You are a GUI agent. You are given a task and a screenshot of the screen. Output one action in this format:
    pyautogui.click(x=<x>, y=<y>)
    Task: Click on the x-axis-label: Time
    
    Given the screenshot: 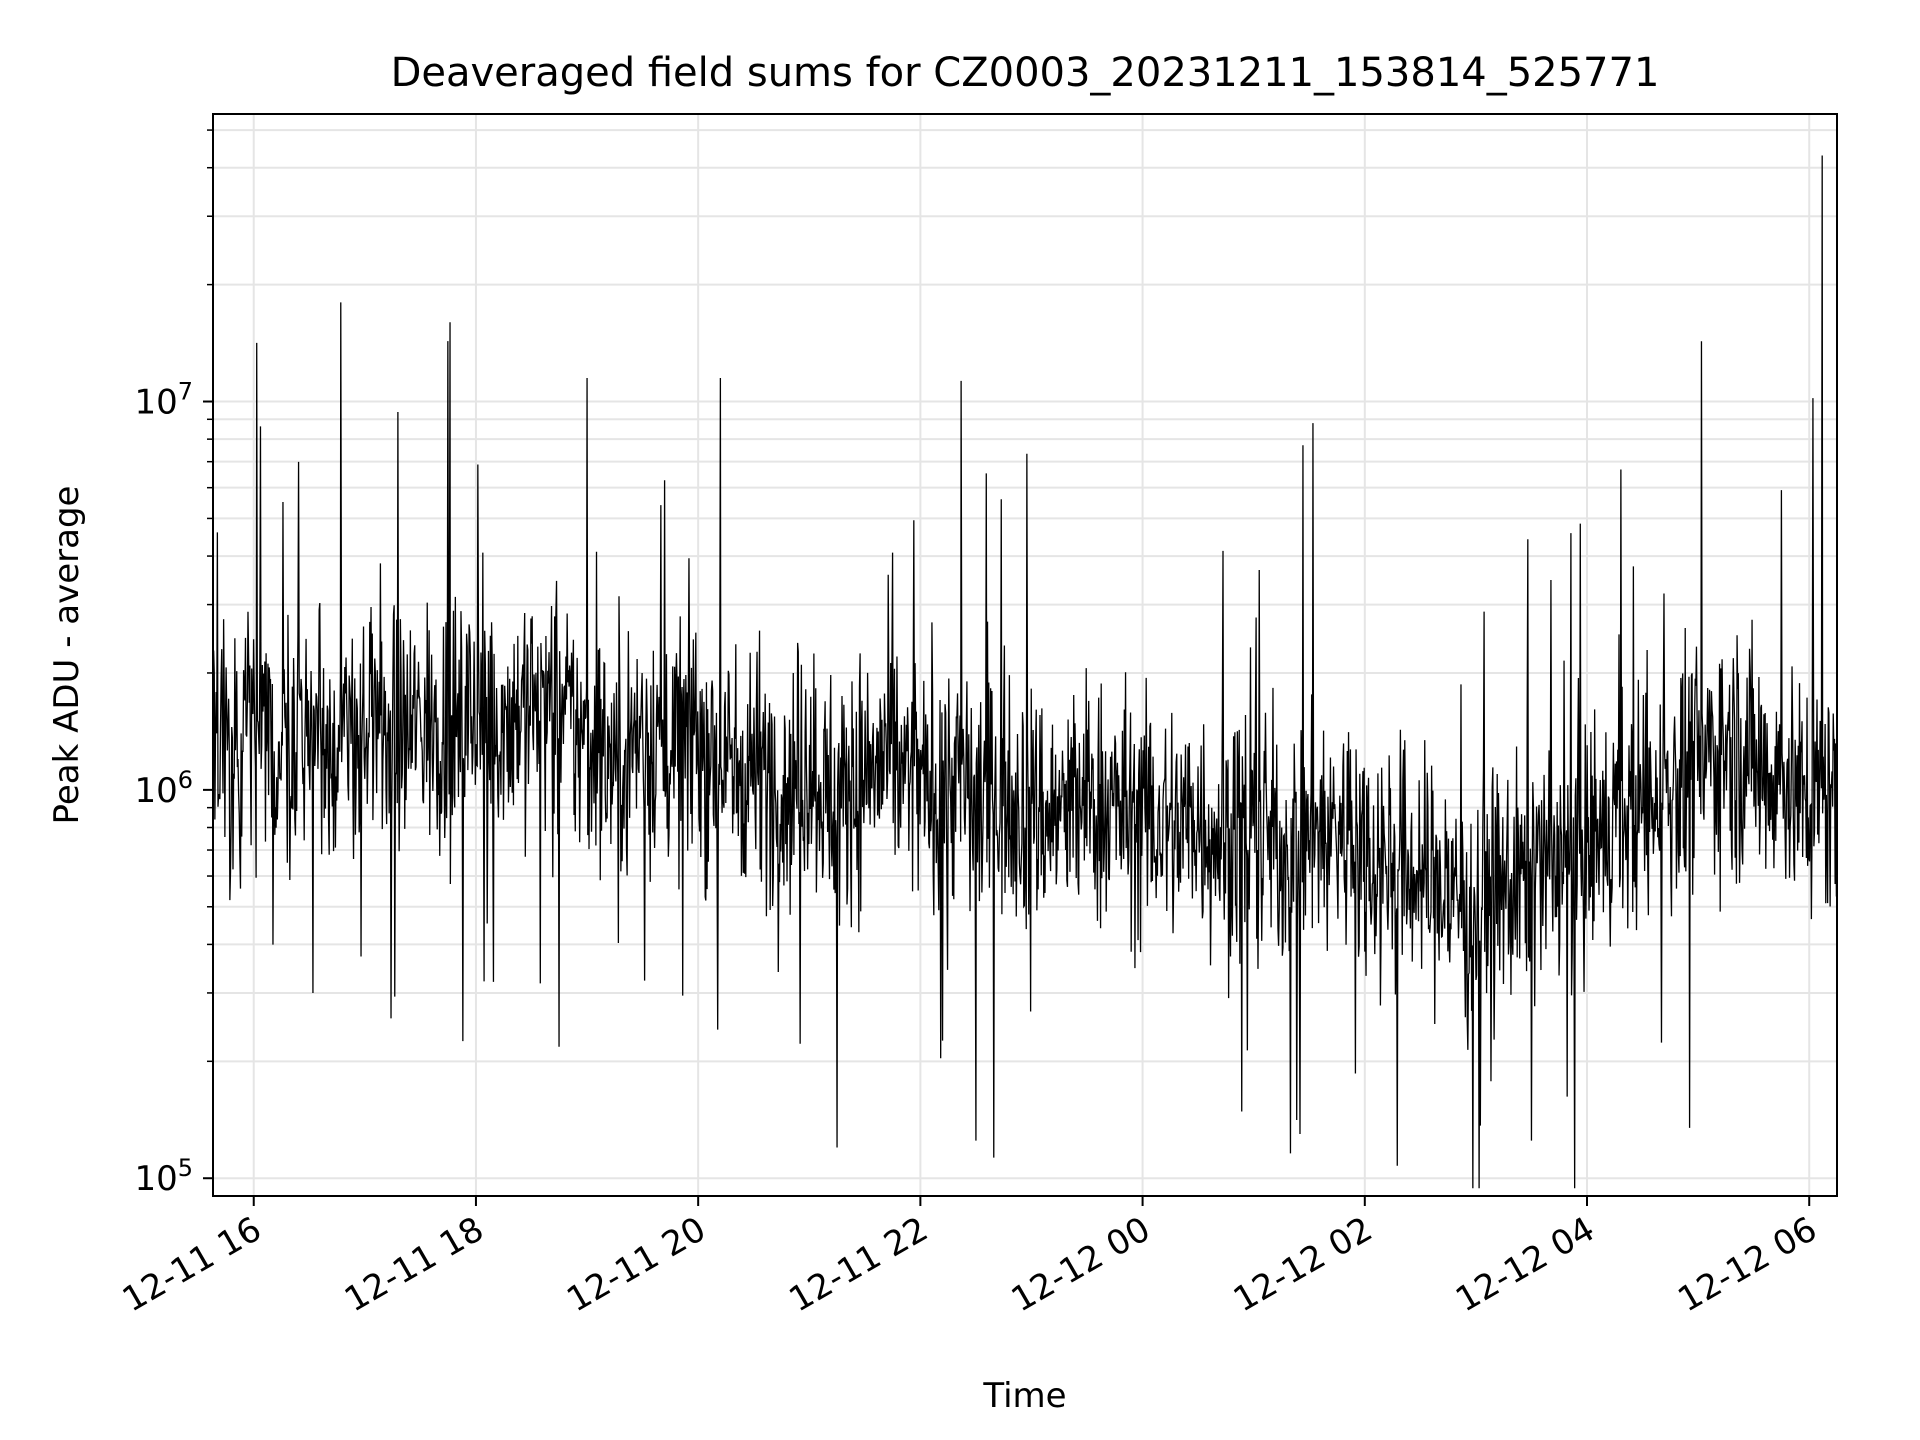 What is the action you would take?
    pyautogui.click(x=1024, y=1396)
    